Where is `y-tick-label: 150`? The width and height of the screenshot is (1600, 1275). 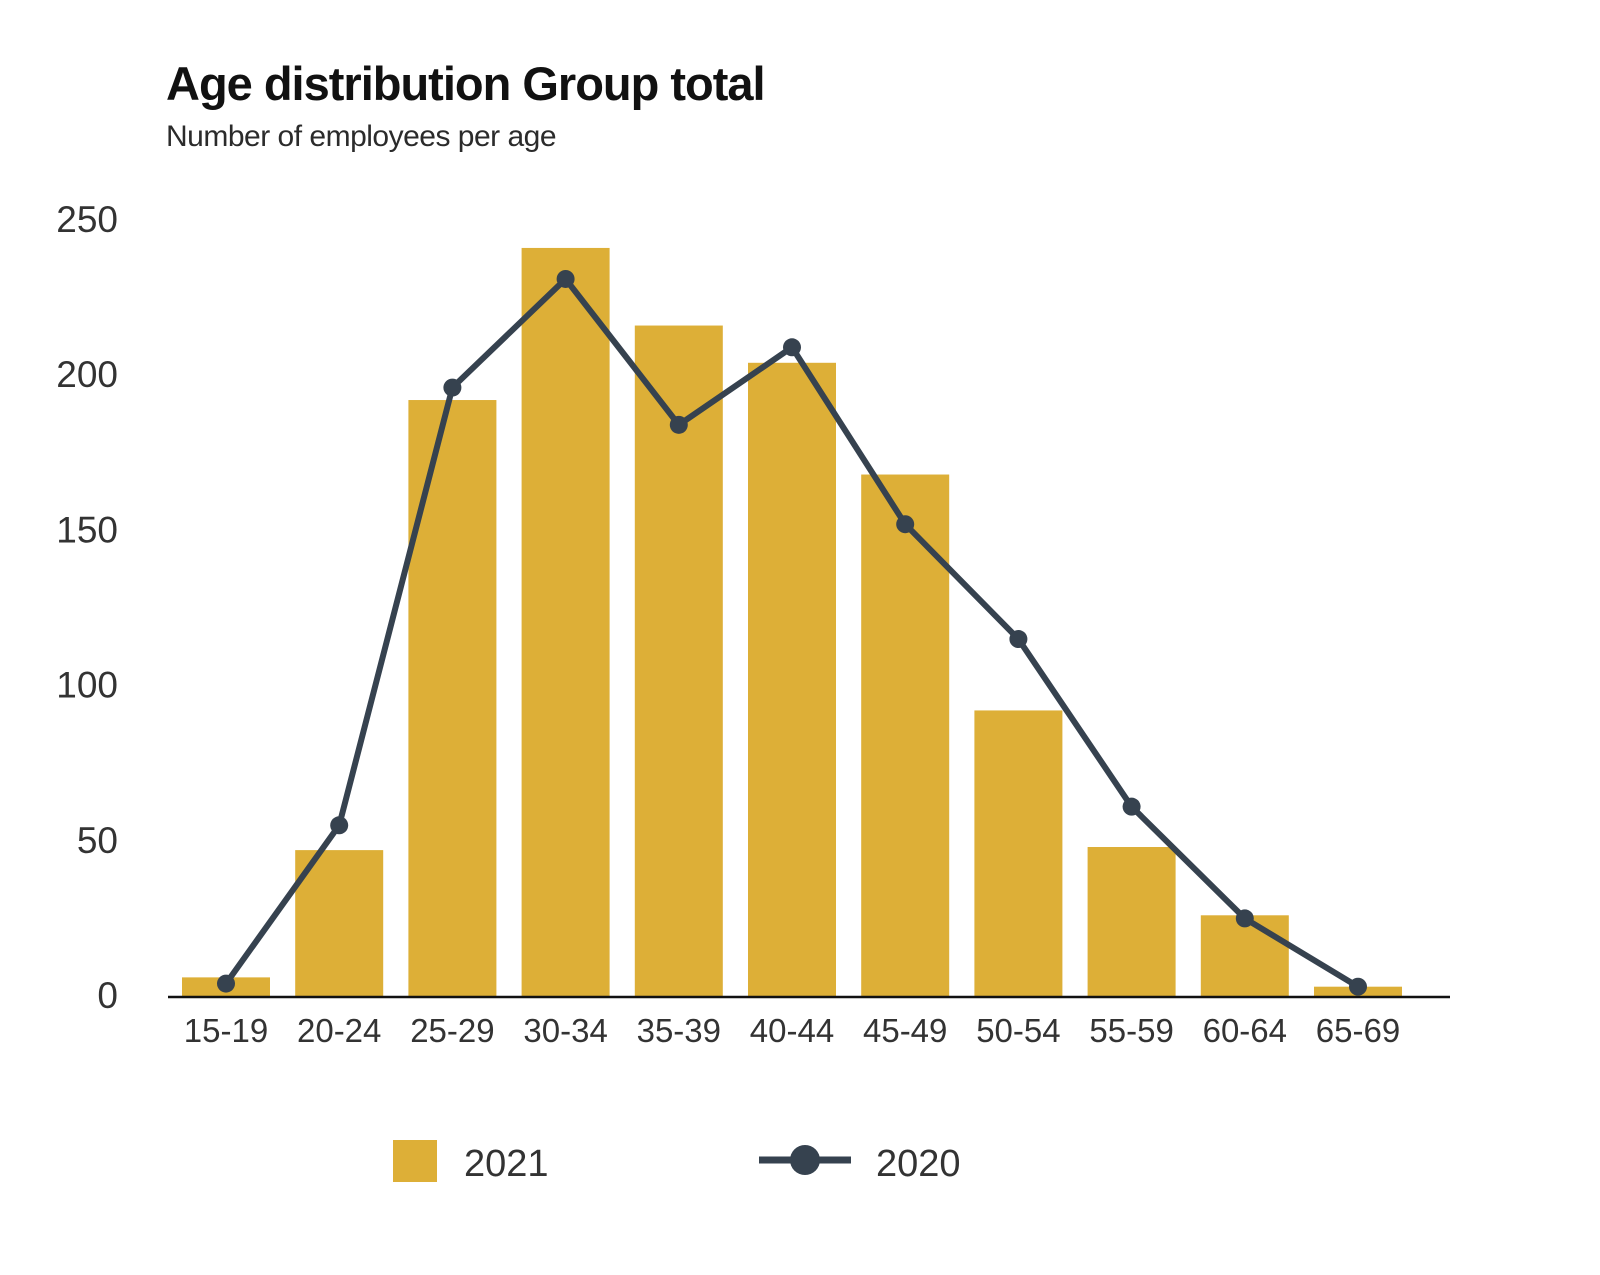
y-tick-label: 150 is located at coordinates (87, 529).